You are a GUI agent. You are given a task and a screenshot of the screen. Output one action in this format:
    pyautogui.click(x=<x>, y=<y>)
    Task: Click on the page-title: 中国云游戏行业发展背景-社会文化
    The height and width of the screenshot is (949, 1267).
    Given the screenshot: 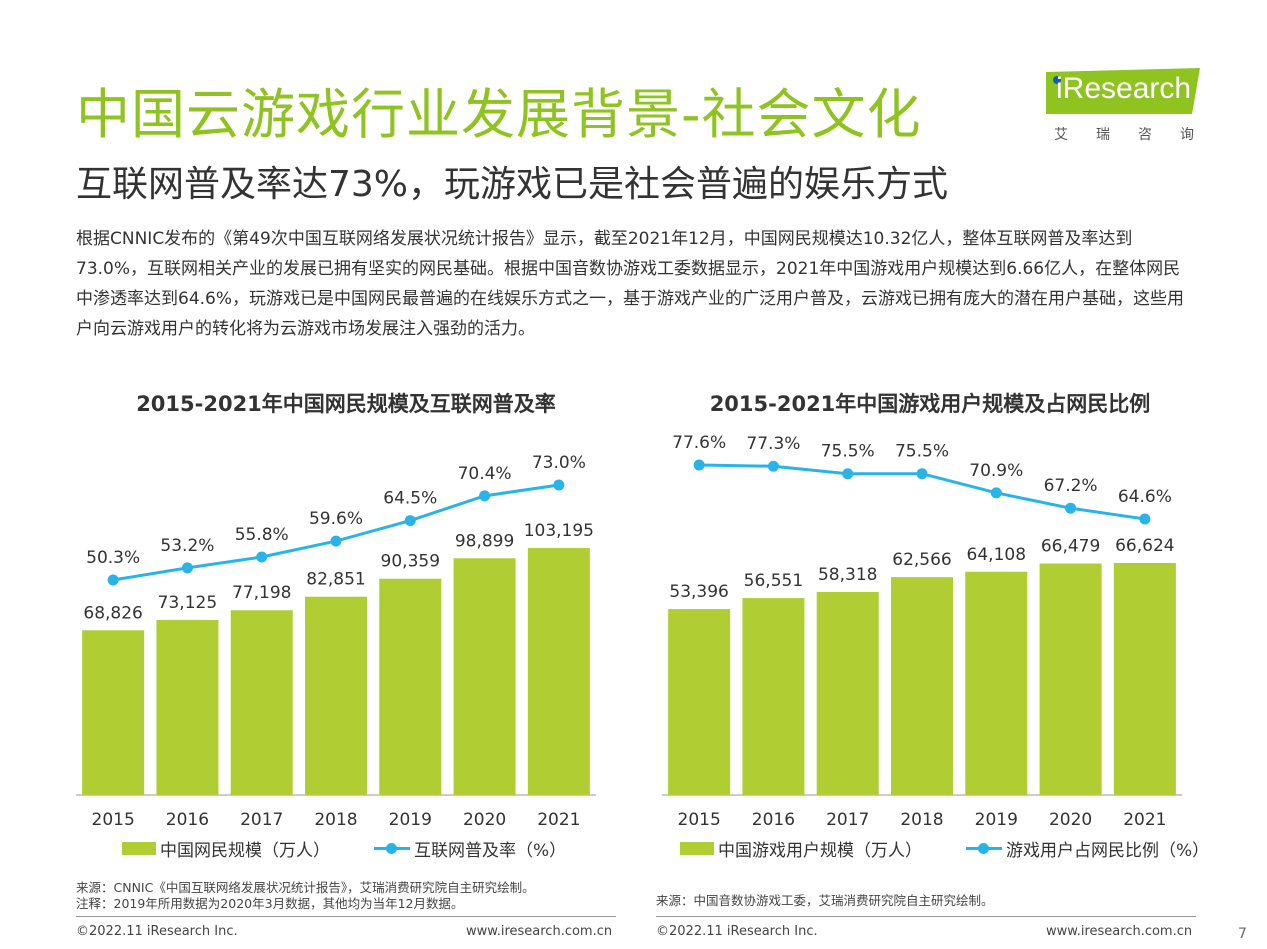 What is the action you would take?
    pyautogui.click(x=499, y=114)
    